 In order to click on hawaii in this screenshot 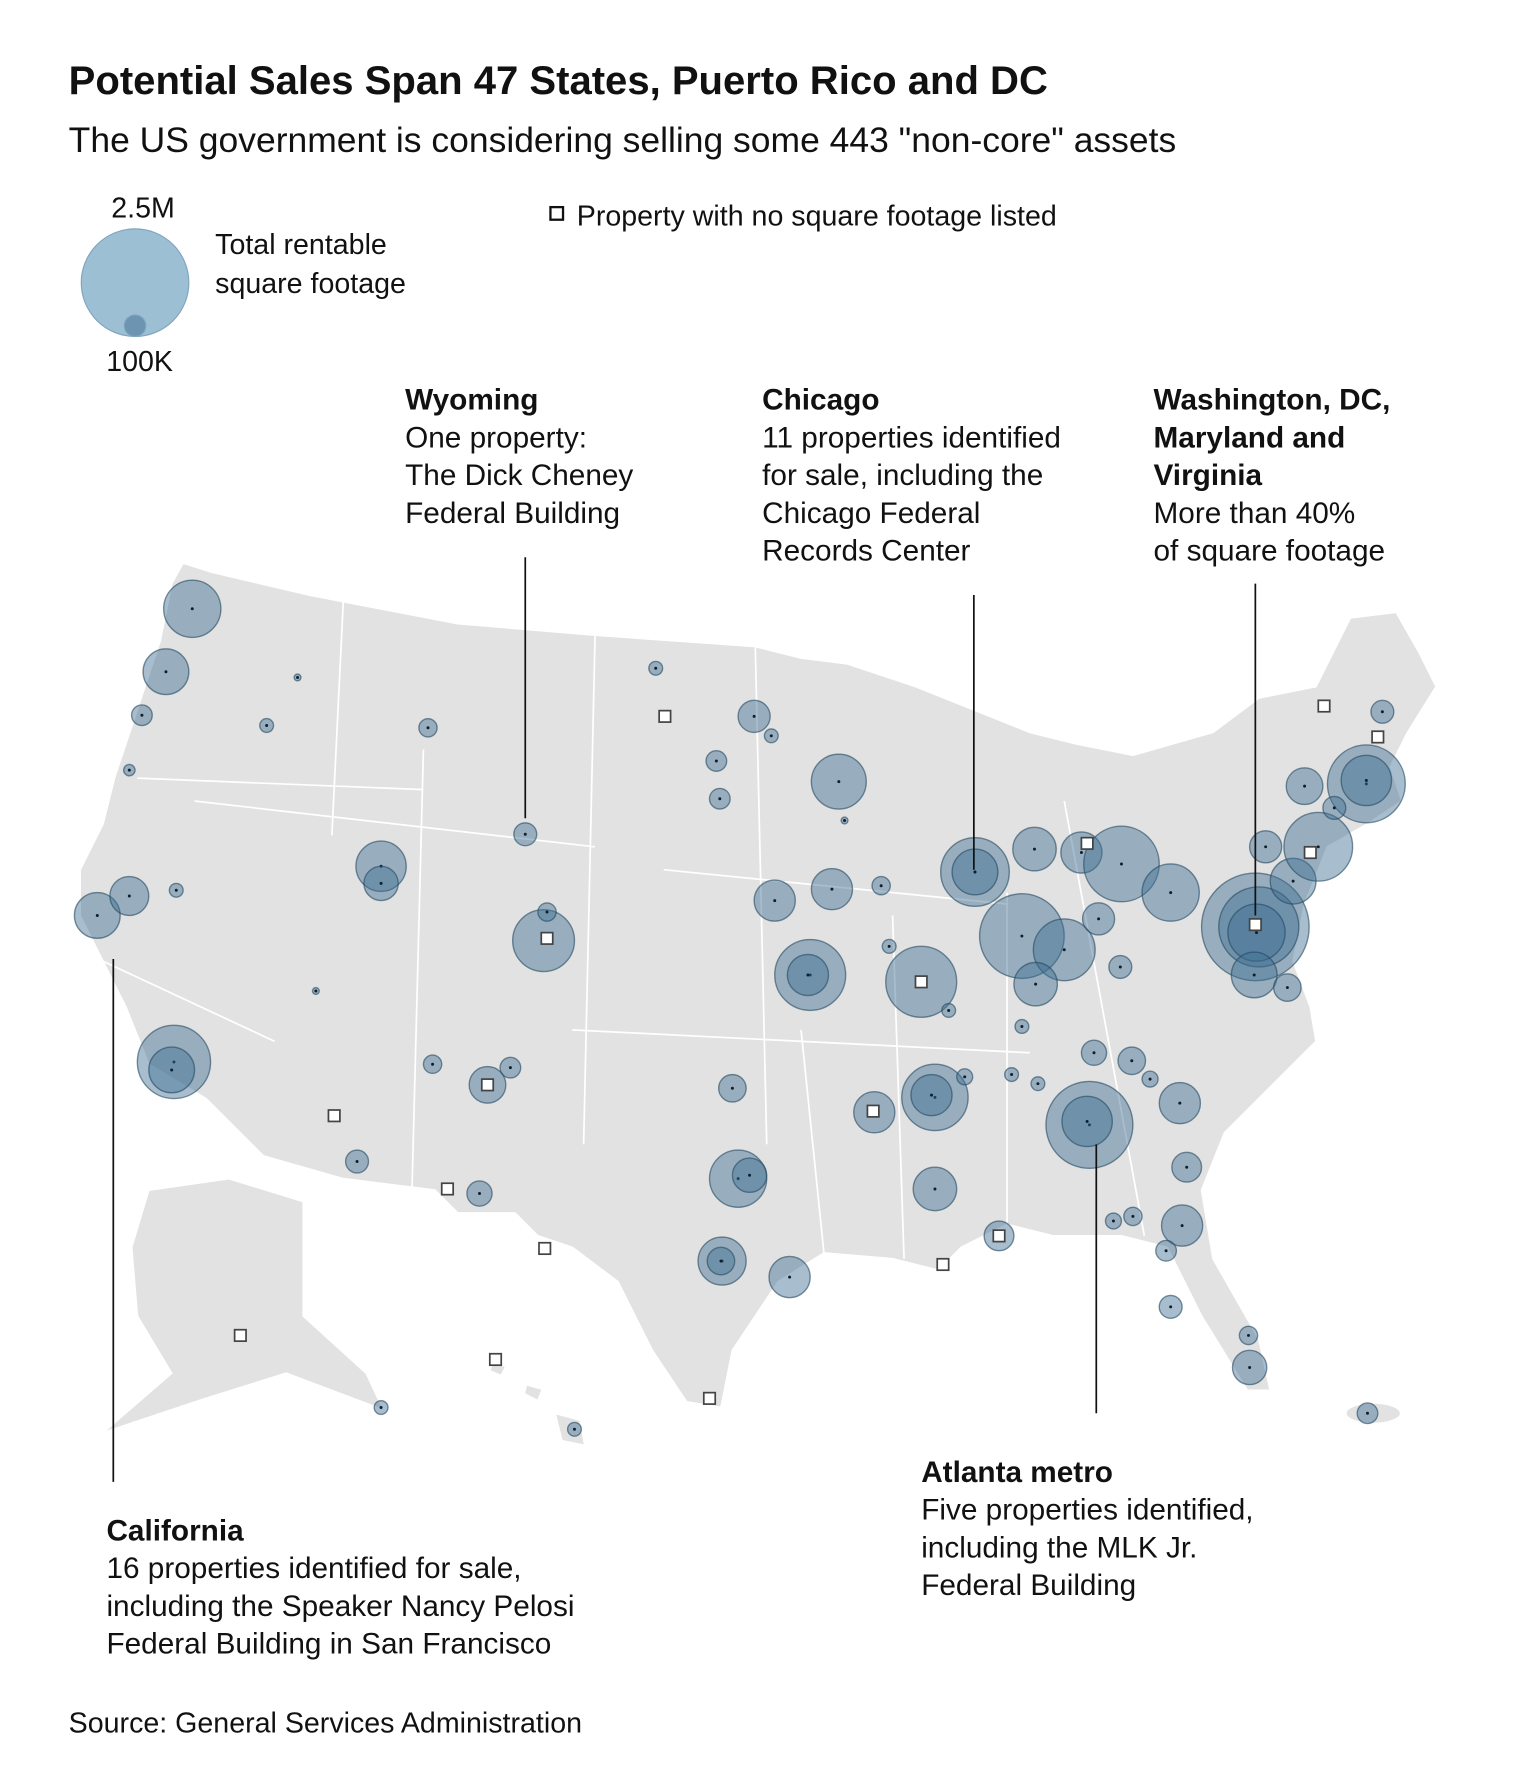, I will do `click(537, 1403)`.